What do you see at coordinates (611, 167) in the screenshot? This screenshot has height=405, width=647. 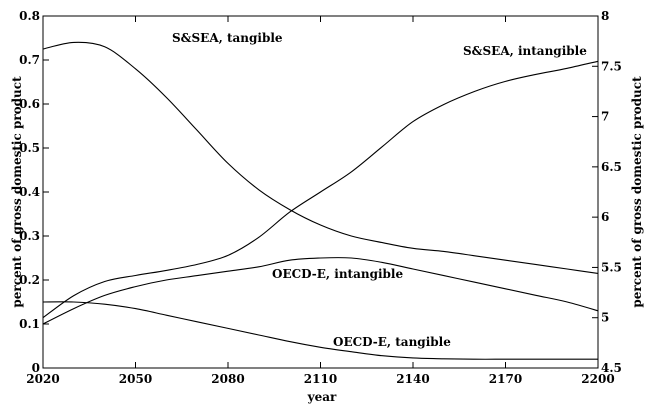 I see `y-right-tick-label: 6.5` at bounding box center [611, 167].